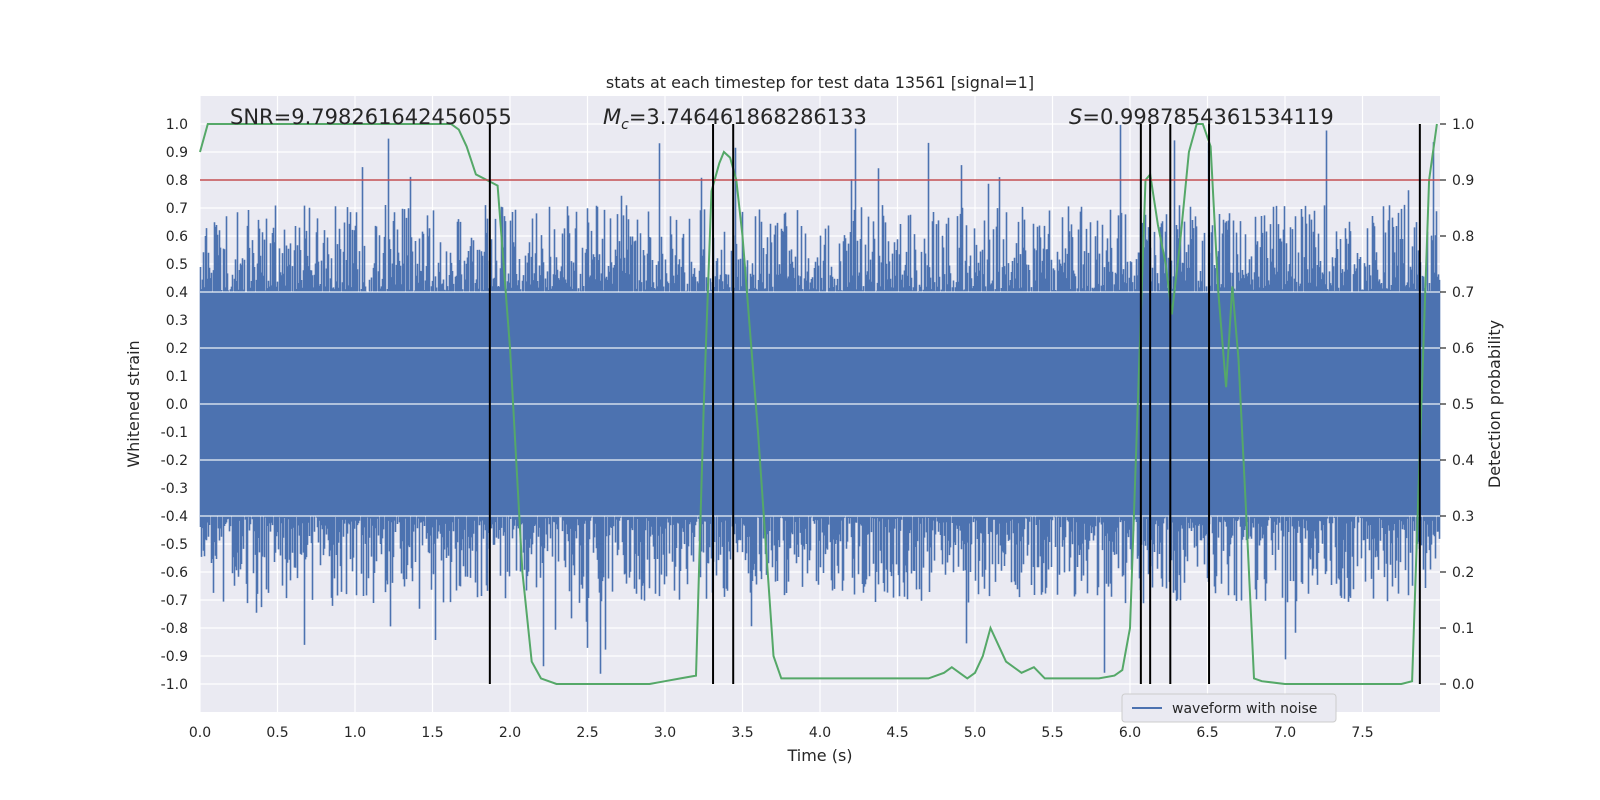 This screenshot has width=1600, height=800. What do you see at coordinates (748, 117) in the screenshot?
I see `annotation-chirp-mass-value: =3.746461868286133` at bounding box center [748, 117].